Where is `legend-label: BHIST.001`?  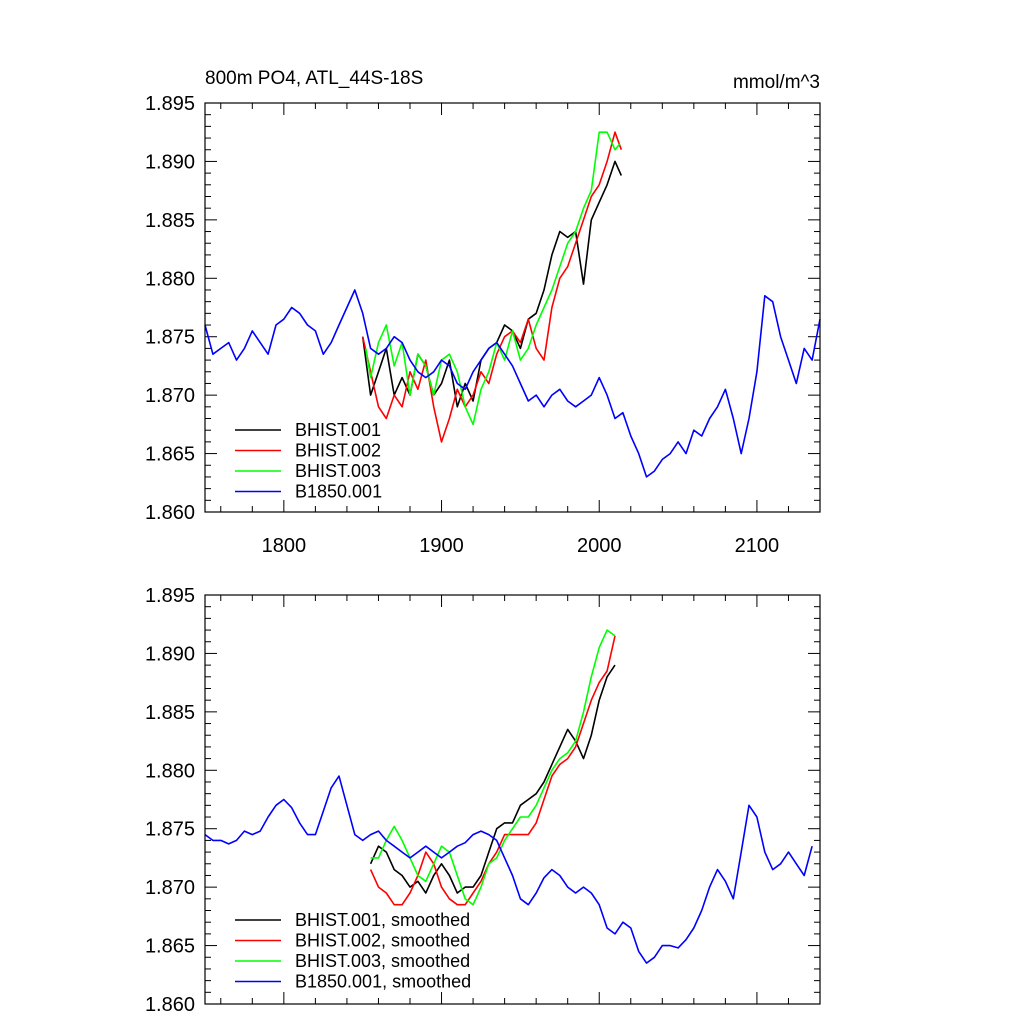 legend-label: BHIST.001 is located at coordinates (338, 430).